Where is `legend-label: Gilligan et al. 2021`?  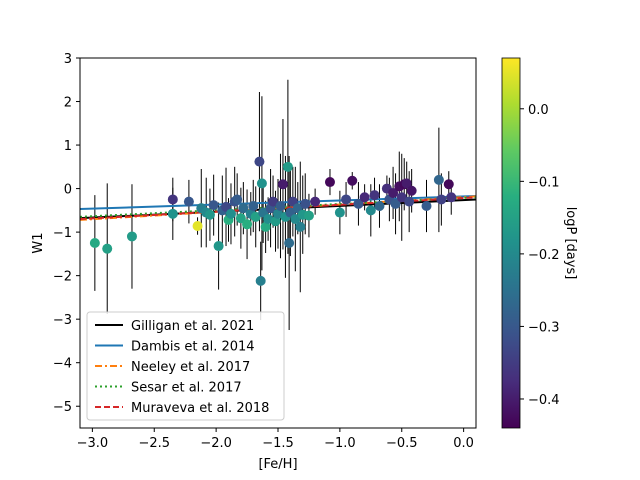 legend-label: Gilligan et al. 2021 is located at coordinates (192, 326).